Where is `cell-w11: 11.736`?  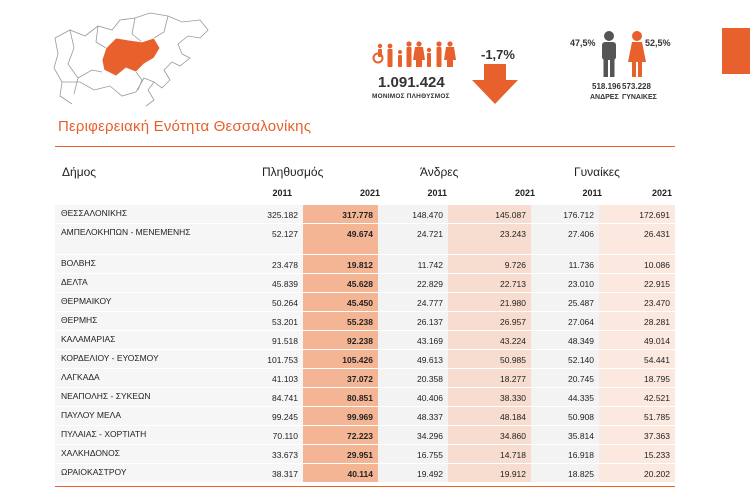
cell-w11: 11.736 is located at coordinates (565, 264).